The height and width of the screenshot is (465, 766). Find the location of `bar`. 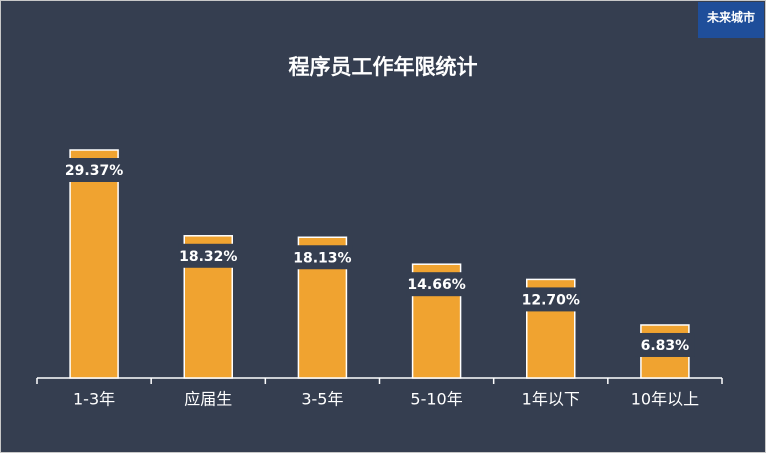

bar is located at coordinates (94, 264).